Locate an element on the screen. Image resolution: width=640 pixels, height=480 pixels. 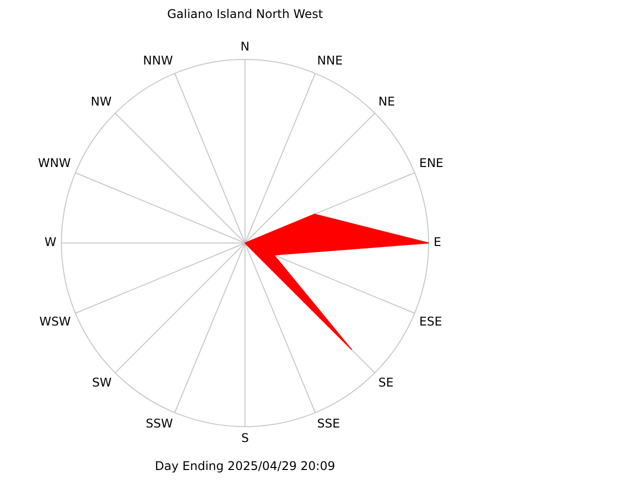
spoke-label: N is located at coordinates (245, 46).